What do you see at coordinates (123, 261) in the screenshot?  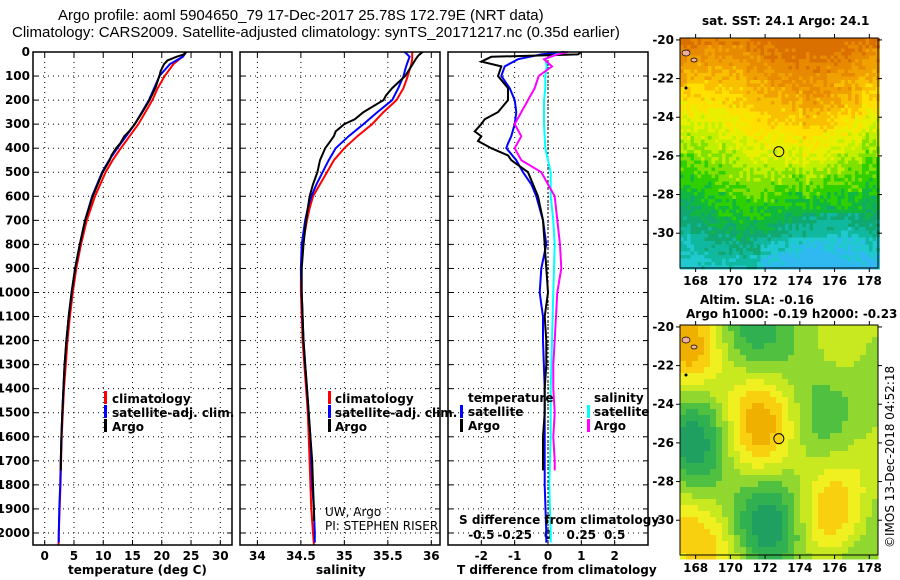 I see `series-line-argo` at bounding box center [123, 261].